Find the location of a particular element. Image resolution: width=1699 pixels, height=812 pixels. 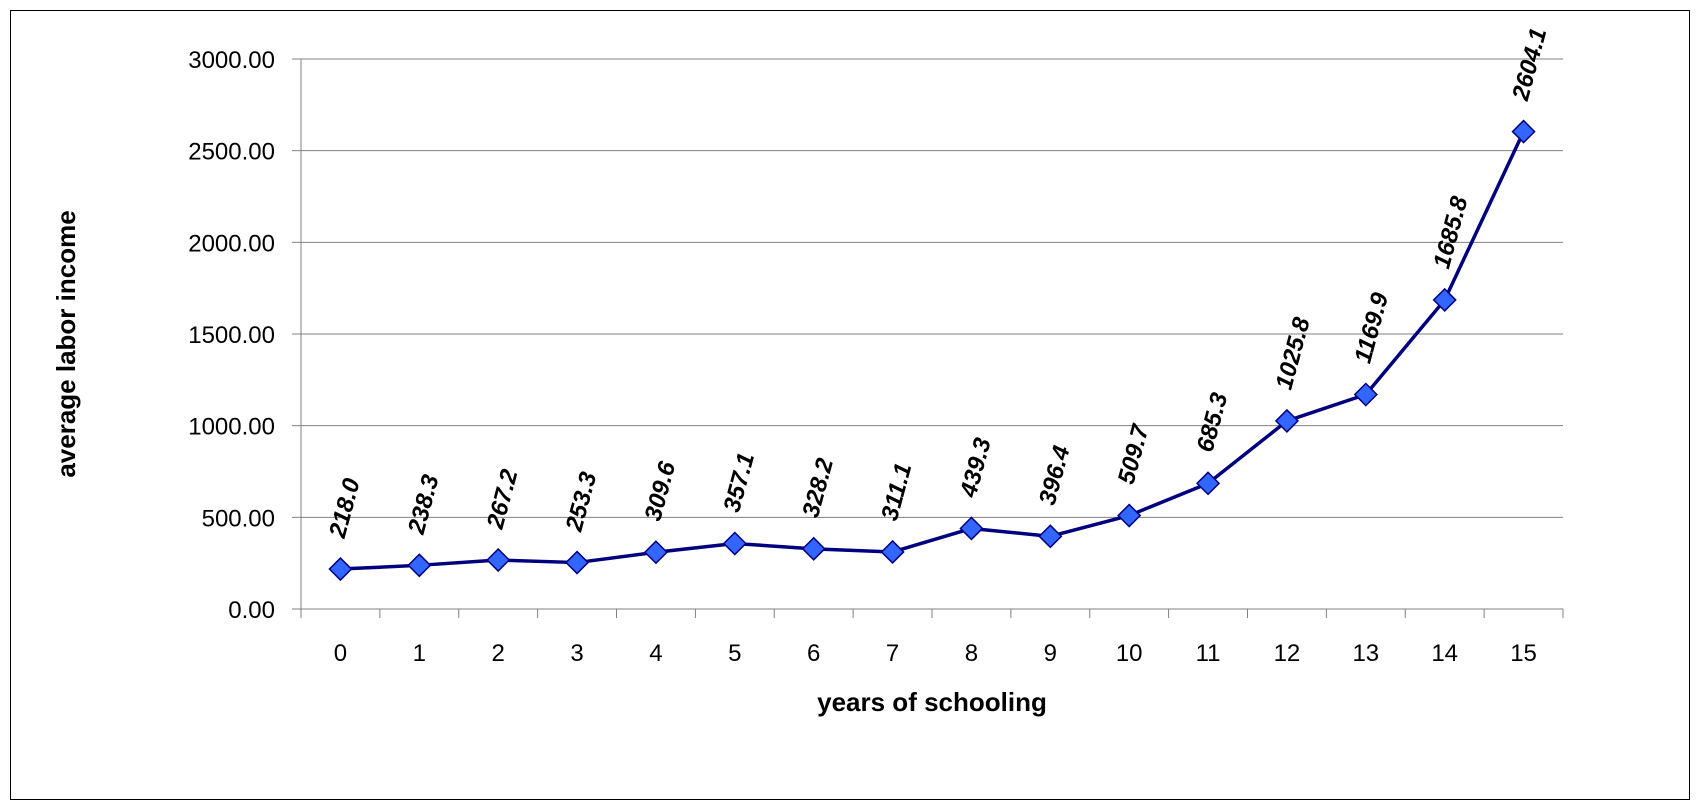

data-label: 267.2 is located at coordinates (503, 499).